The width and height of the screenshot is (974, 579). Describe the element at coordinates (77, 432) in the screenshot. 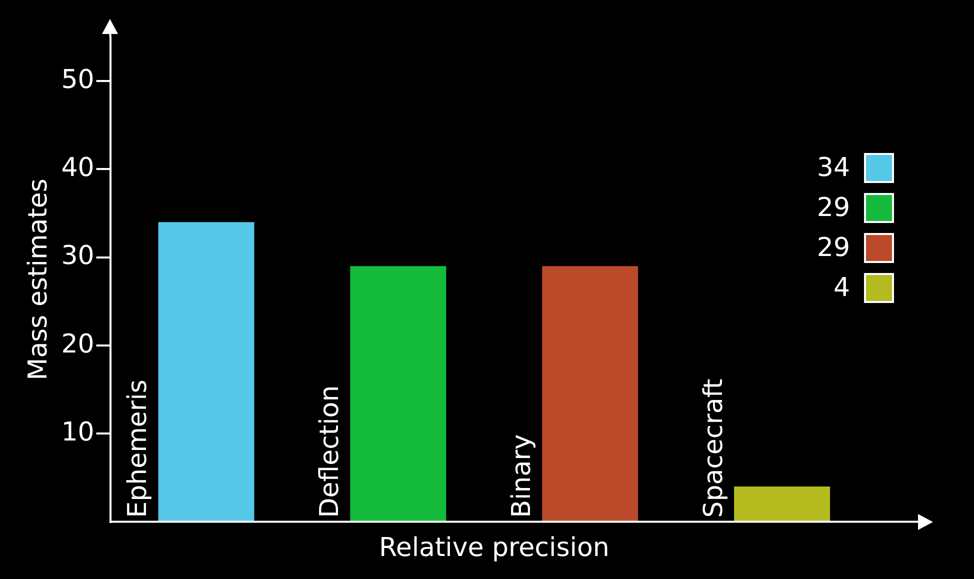

I see `y-tick-label: 10` at that location.